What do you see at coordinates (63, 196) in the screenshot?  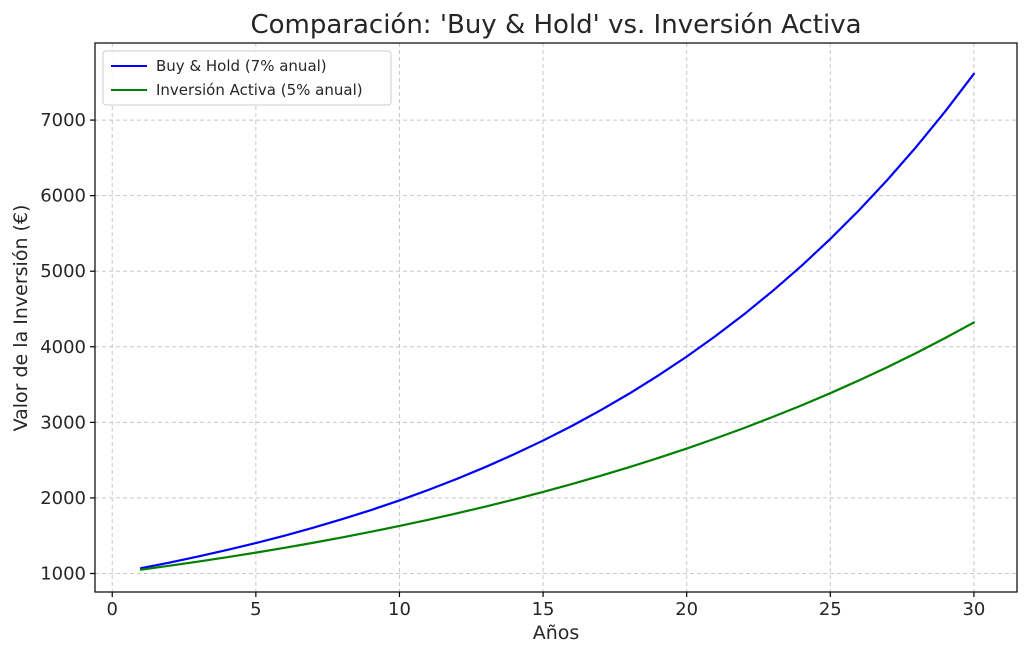 I see `y-tick-label: 6000` at bounding box center [63, 196].